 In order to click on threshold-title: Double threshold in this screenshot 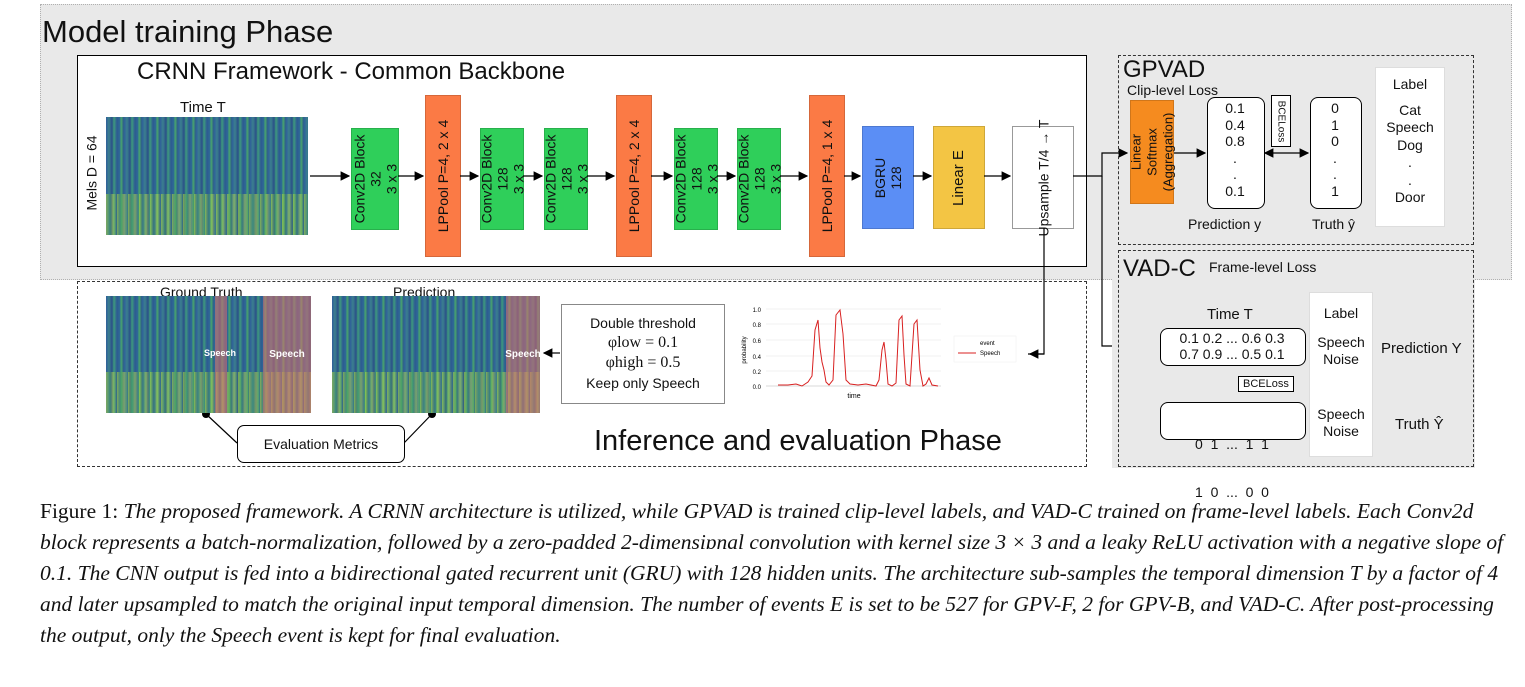, I will do `click(643, 323)`.